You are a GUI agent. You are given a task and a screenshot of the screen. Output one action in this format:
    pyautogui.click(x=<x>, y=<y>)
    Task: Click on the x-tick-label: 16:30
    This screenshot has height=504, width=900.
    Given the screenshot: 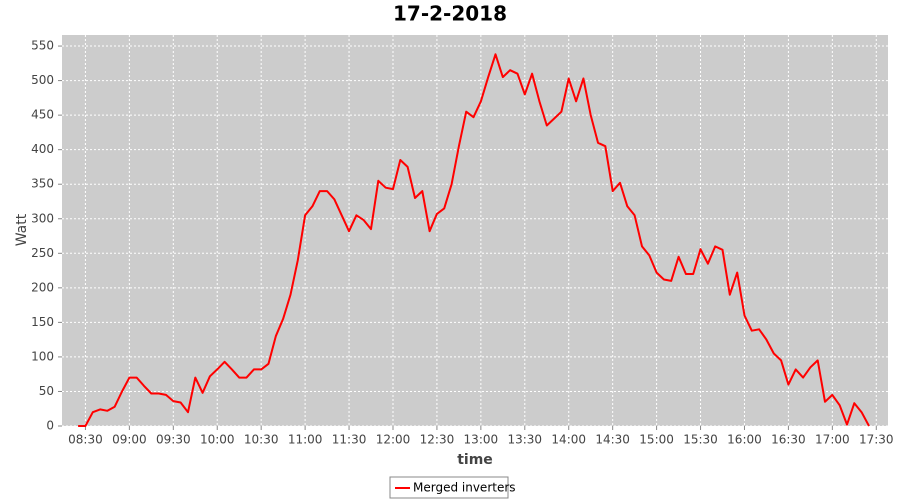 What is the action you would take?
    pyautogui.click(x=788, y=440)
    